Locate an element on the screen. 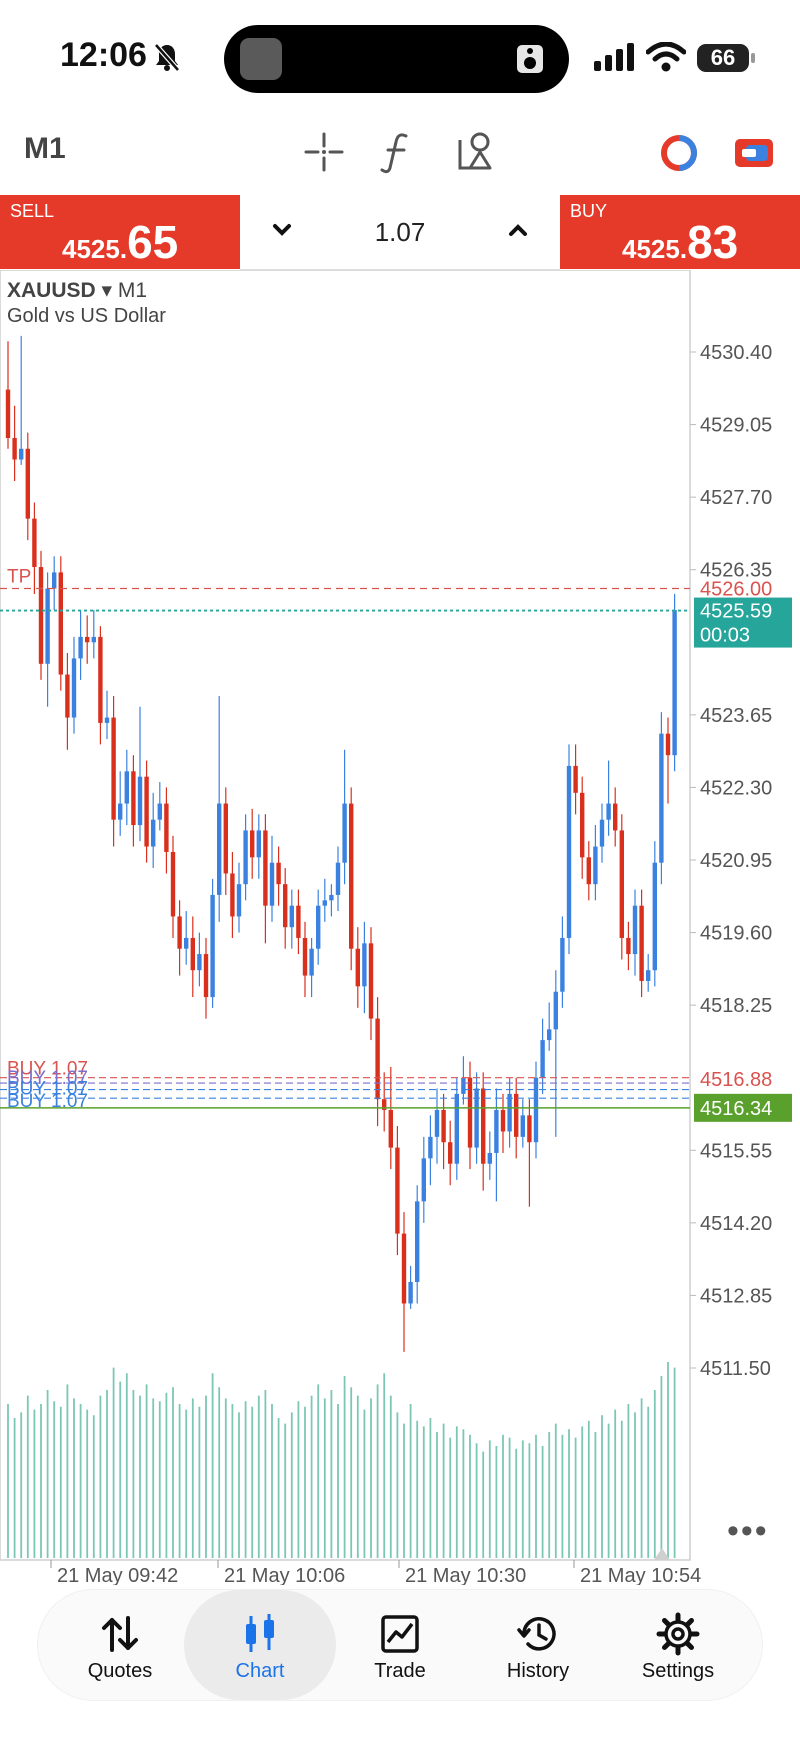 This screenshot has width=800, height=1739. price-tick-label: 4515.55 is located at coordinates (736, 1151).